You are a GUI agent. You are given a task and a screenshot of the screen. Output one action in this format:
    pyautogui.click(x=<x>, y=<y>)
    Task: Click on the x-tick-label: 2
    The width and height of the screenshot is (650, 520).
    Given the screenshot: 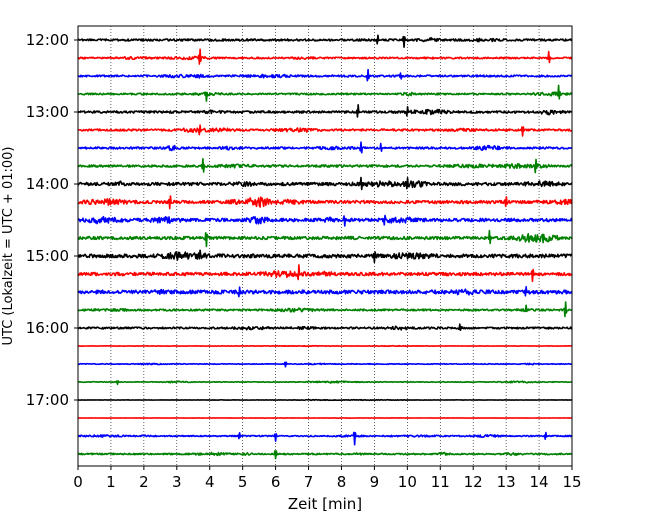 What is the action you would take?
    pyautogui.click(x=144, y=482)
    